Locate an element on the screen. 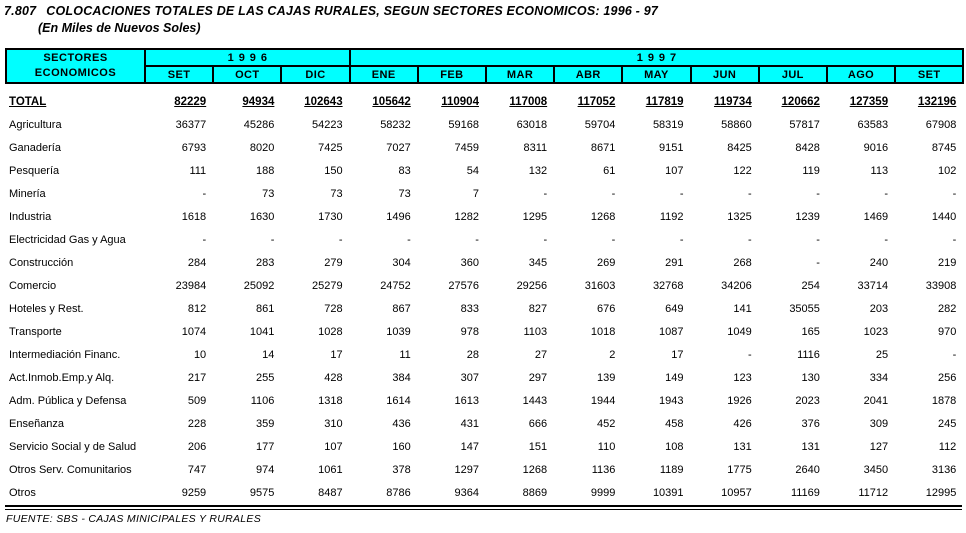 This screenshot has height=533, width=966. corner-header: SECTORES ECONOMICOS is located at coordinates (75, 66).